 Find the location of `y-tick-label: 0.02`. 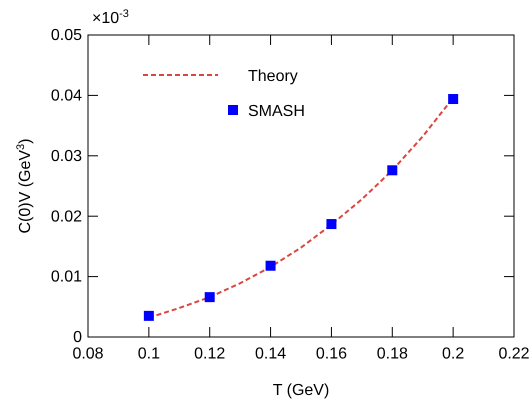

y-tick-label: 0.02 is located at coordinates (66, 217).